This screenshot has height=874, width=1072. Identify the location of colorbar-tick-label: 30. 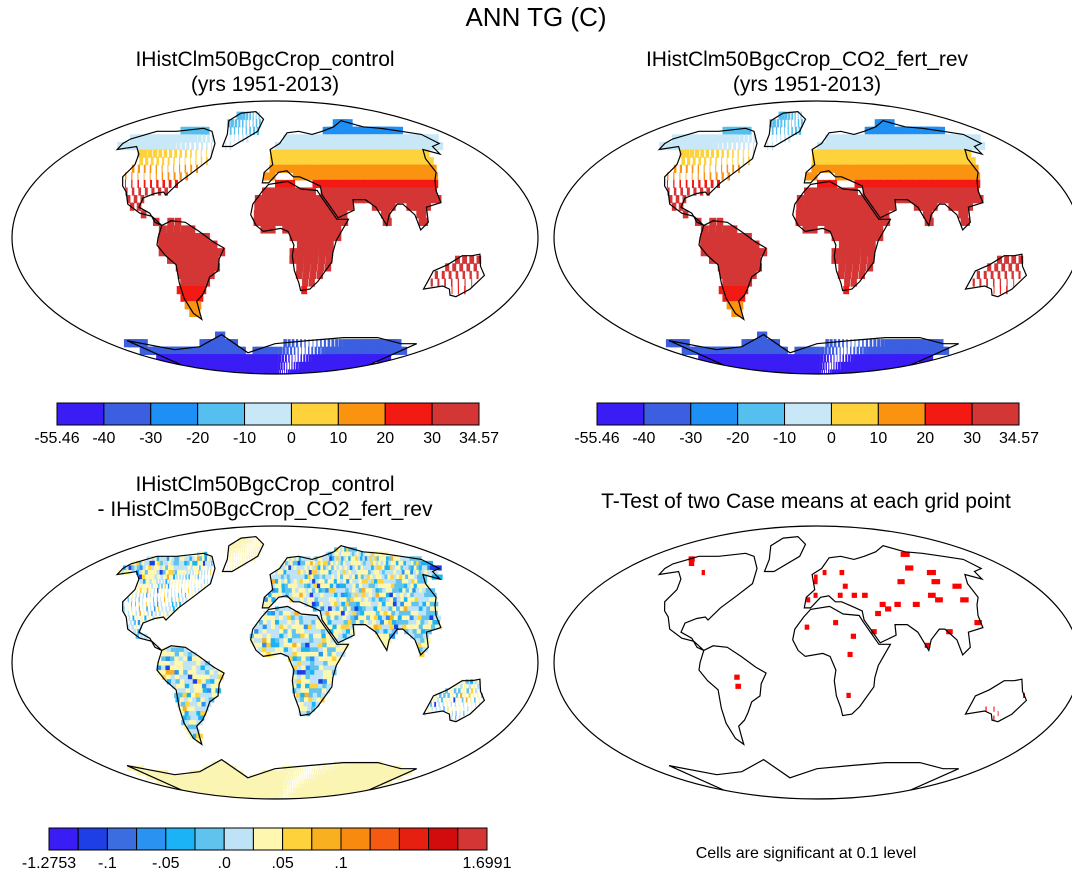
(972, 438).